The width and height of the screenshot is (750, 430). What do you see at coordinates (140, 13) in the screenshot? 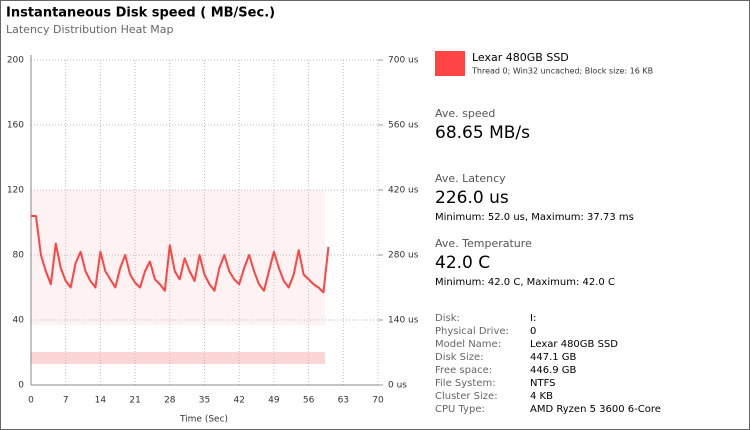
I see `chart-title: Instantaneous Disk speed ( MB/Sec.)` at bounding box center [140, 13].